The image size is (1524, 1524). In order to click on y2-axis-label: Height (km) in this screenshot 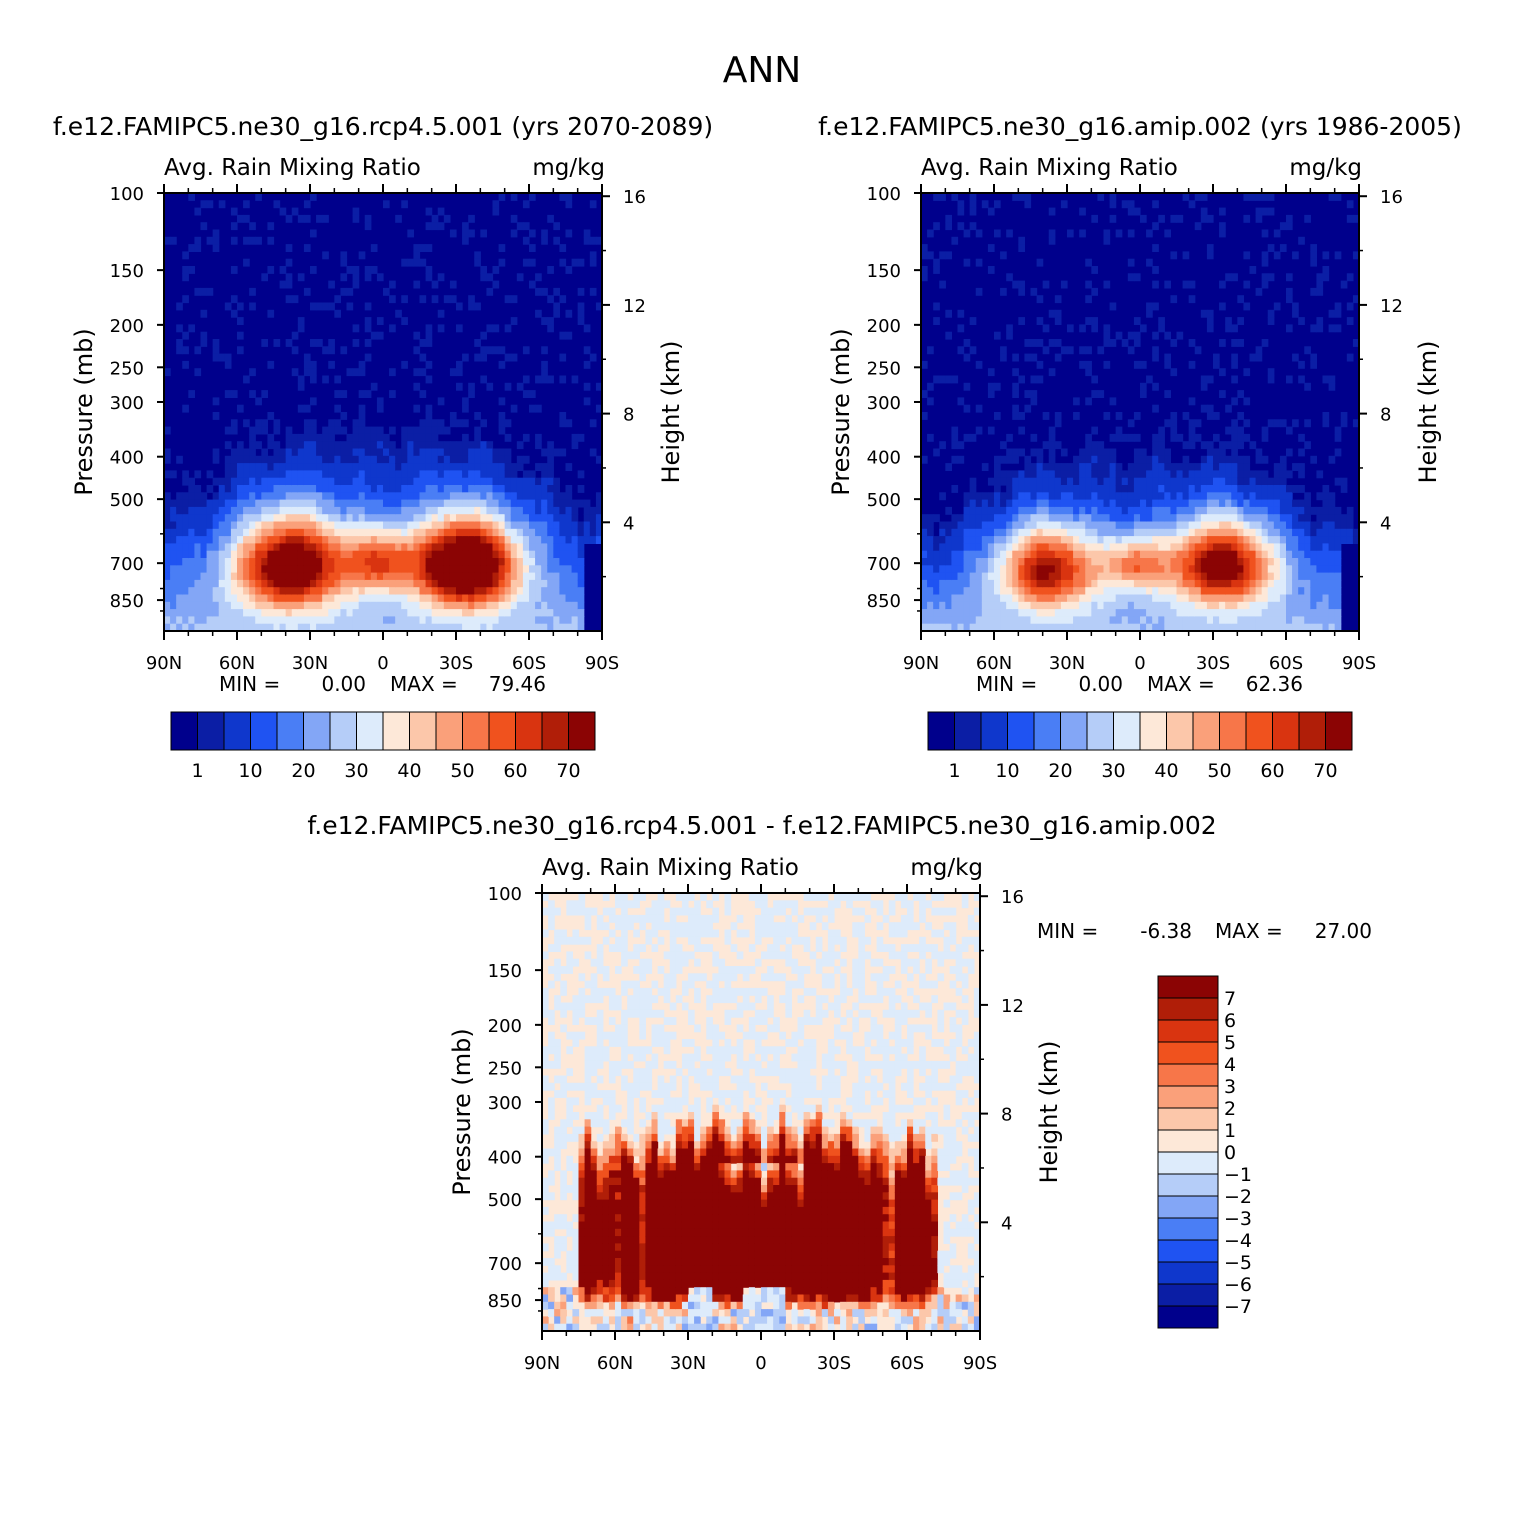, I will do `click(1428, 412)`.